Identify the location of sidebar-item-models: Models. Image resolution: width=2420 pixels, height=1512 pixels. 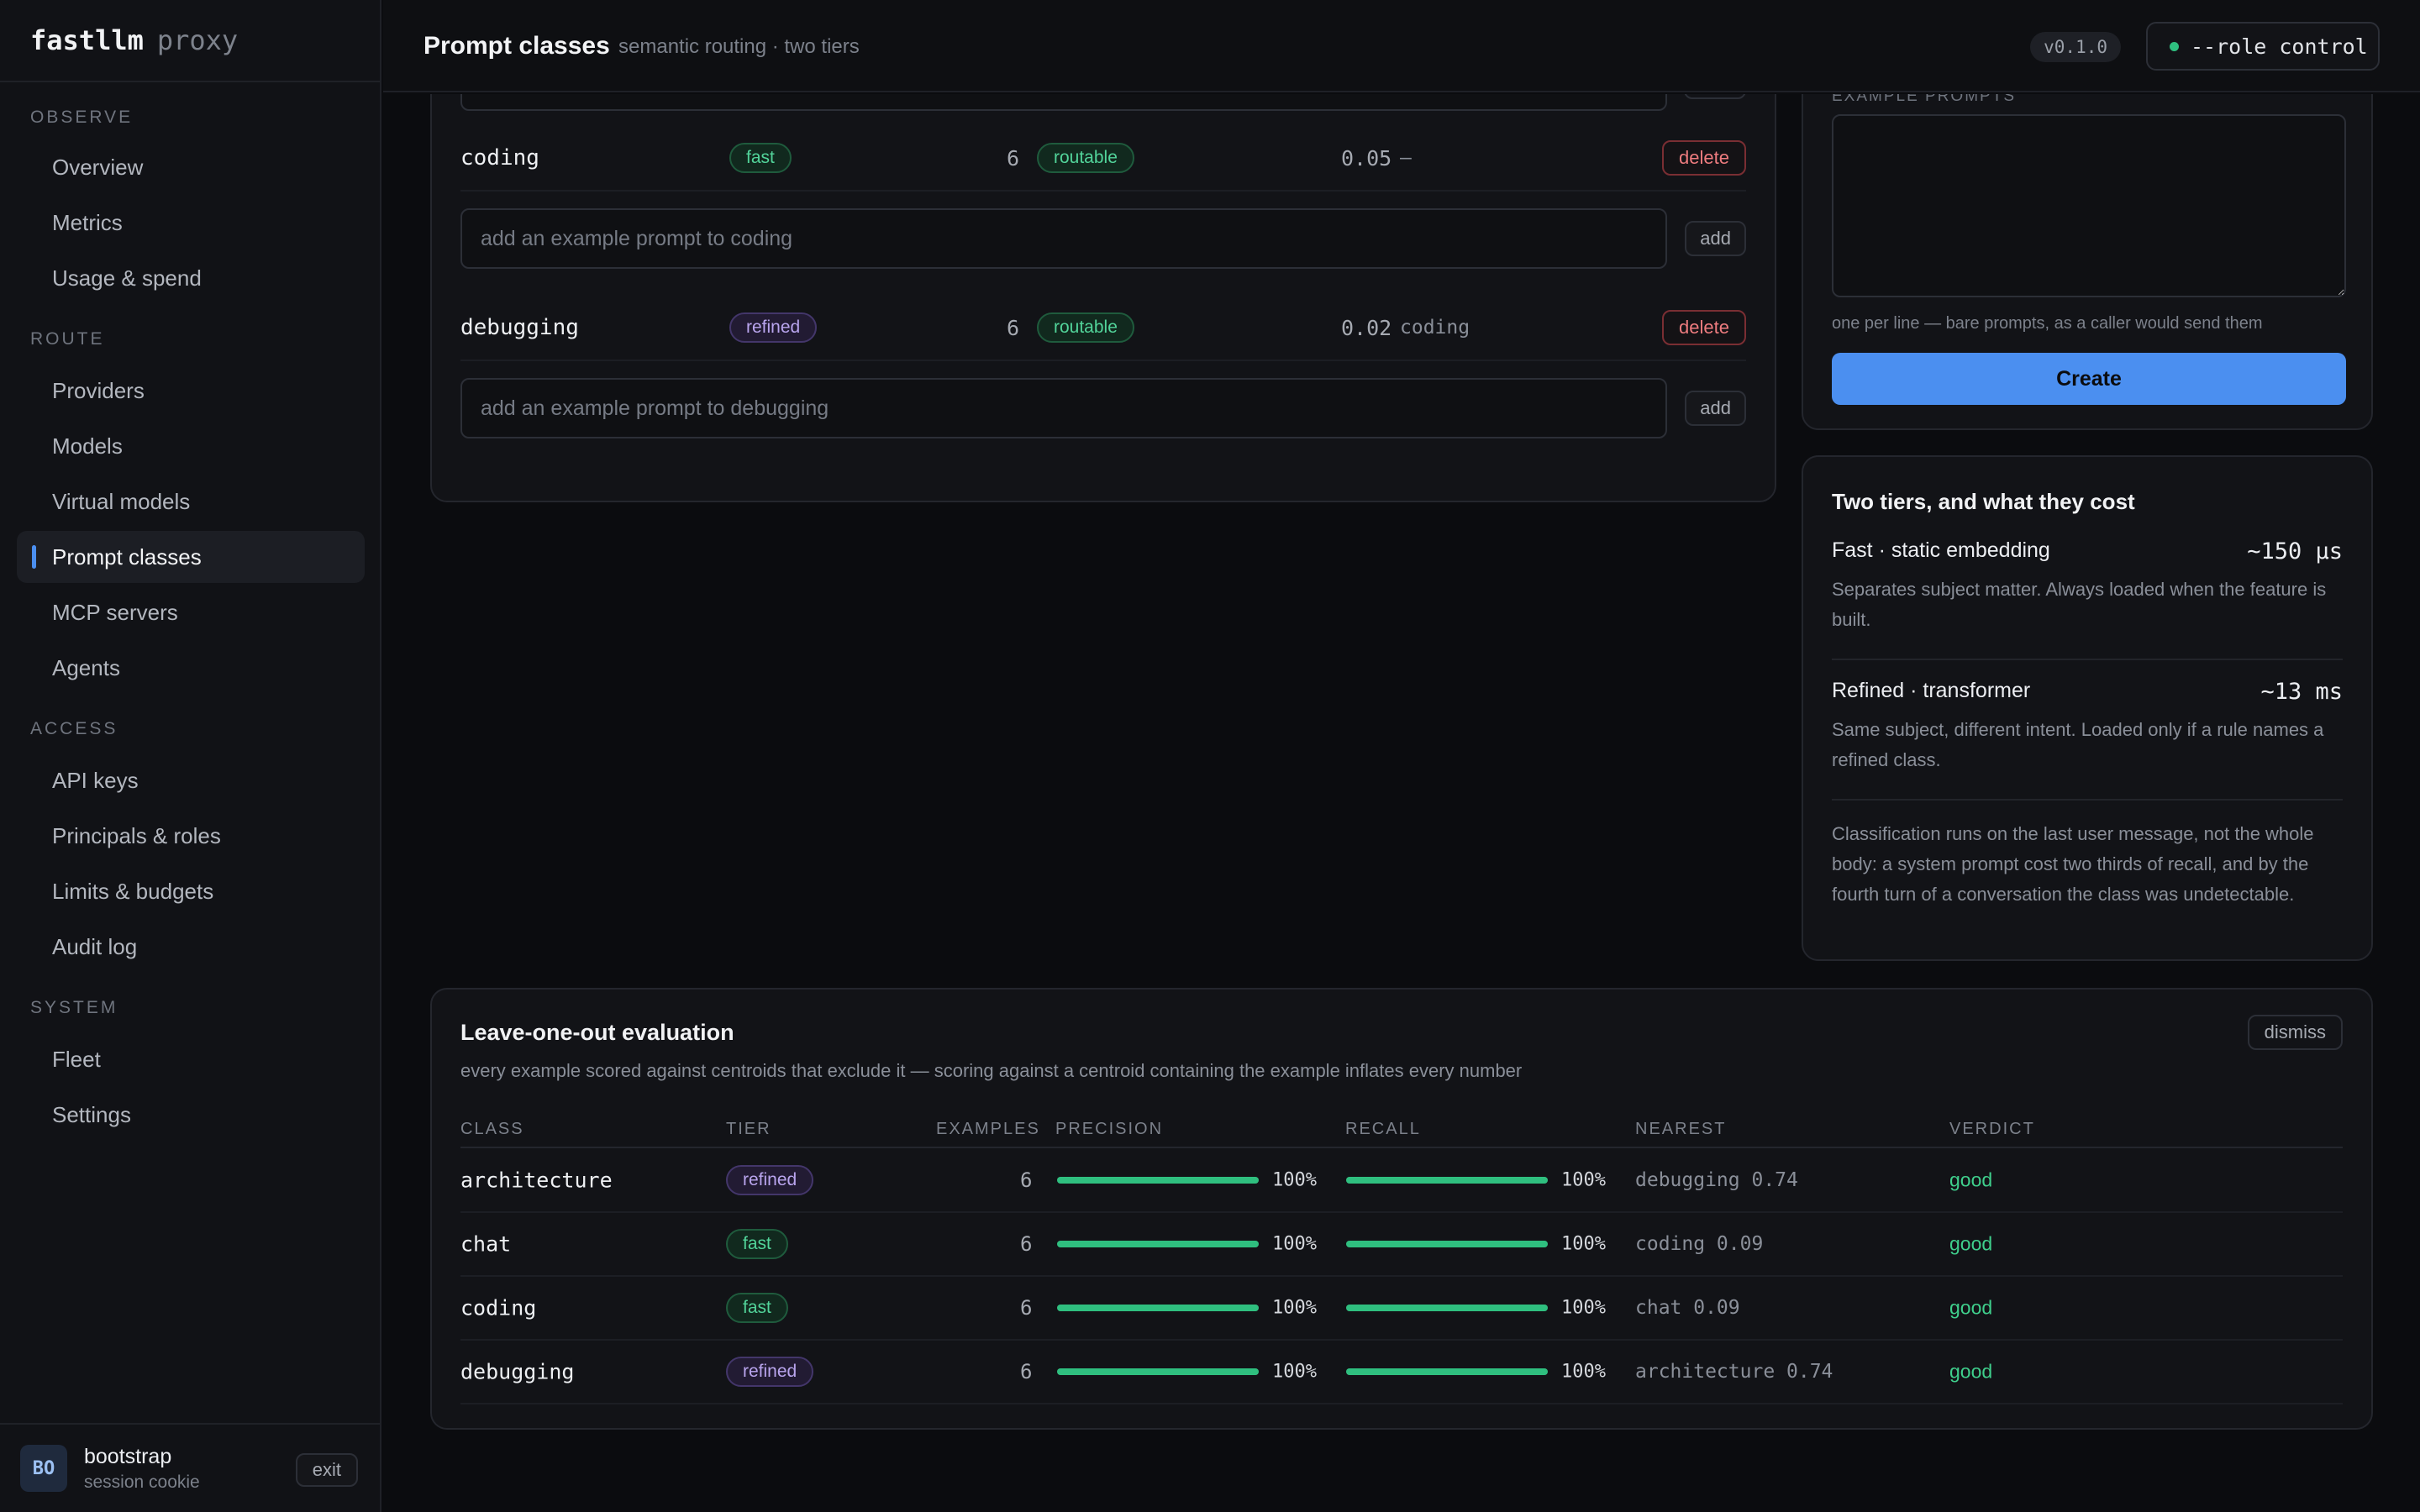
(87, 446).